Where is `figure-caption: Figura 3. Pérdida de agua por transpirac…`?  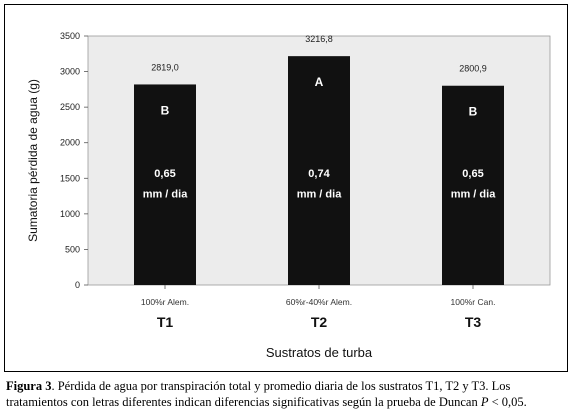 figure-caption: Figura 3. Pérdida de agua por transpirac… is located at coordinates (287, 394).